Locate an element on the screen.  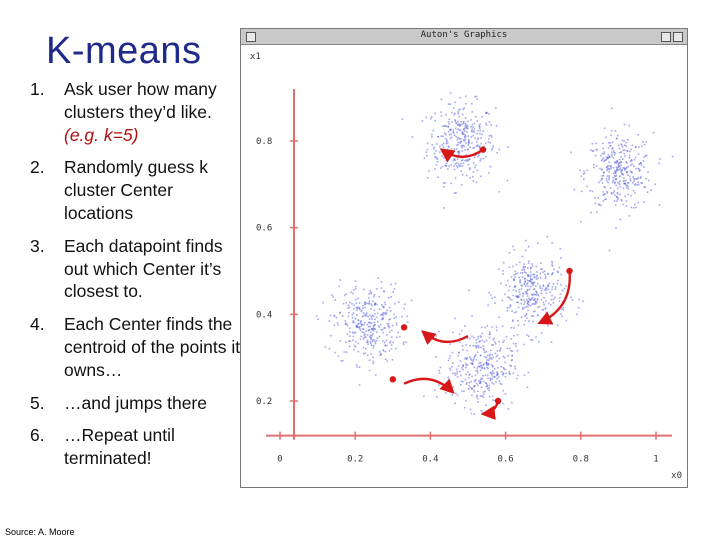
window-menu-button is located at coordinates (251, 37).